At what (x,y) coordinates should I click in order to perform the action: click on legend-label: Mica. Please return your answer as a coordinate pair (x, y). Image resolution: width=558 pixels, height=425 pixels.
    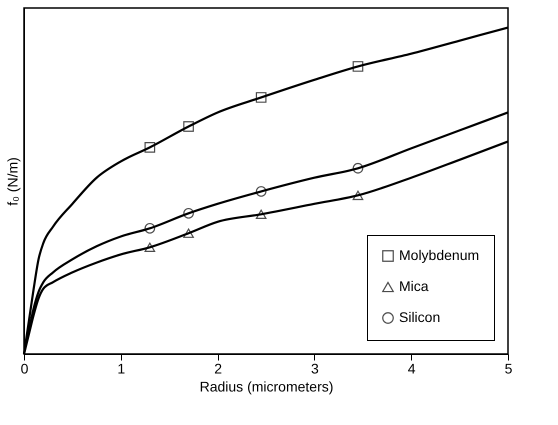
    Looking at the image, I should click on (414, 286).